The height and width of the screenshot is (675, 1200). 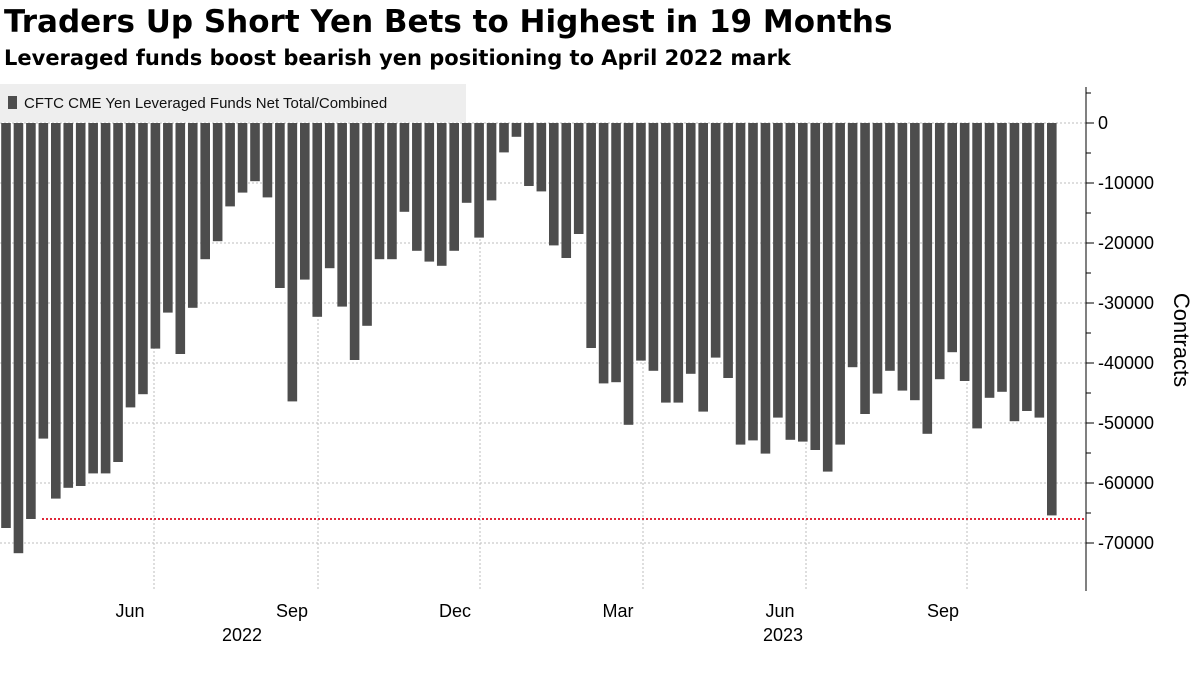 I want to click on x-year-label: 2022, so click(x=242, y=635).